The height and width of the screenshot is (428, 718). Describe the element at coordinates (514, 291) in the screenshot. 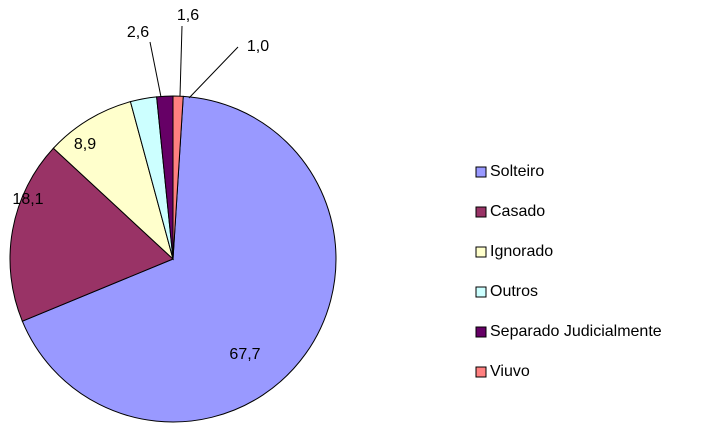

I see `legend-label: Outros` at that location.